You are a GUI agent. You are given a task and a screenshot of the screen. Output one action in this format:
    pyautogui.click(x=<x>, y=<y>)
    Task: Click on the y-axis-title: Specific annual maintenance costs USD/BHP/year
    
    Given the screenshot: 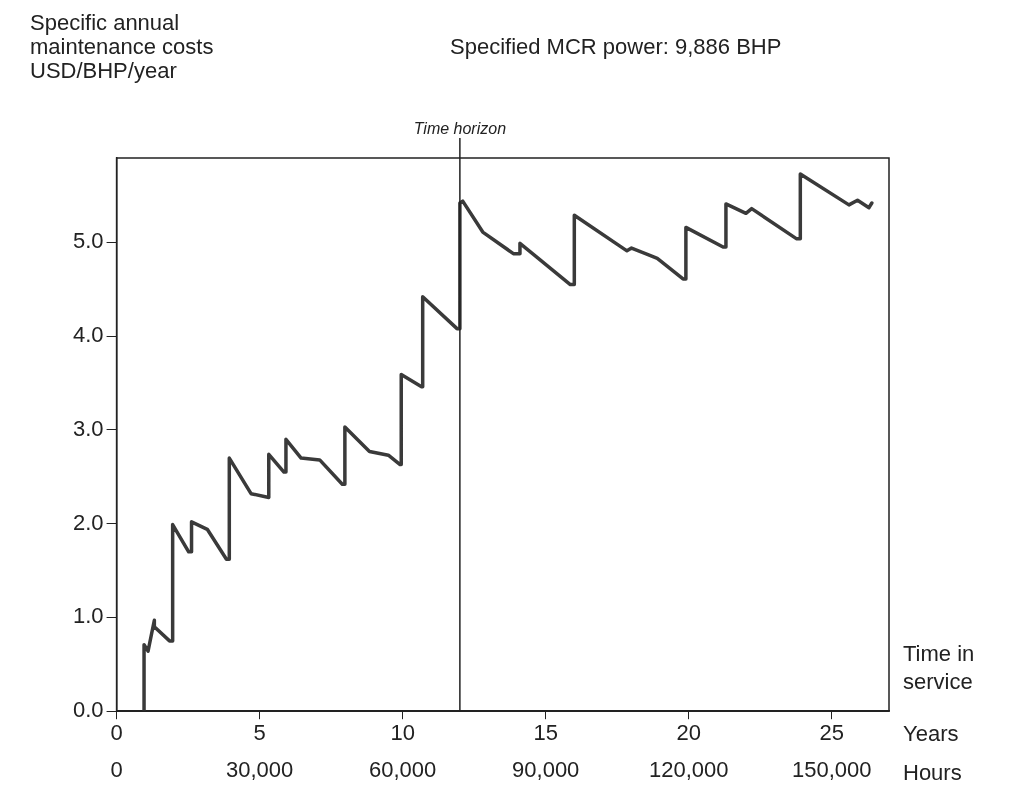 What is the action you would take?
    pyautogui.click(x=122, y=46)
    